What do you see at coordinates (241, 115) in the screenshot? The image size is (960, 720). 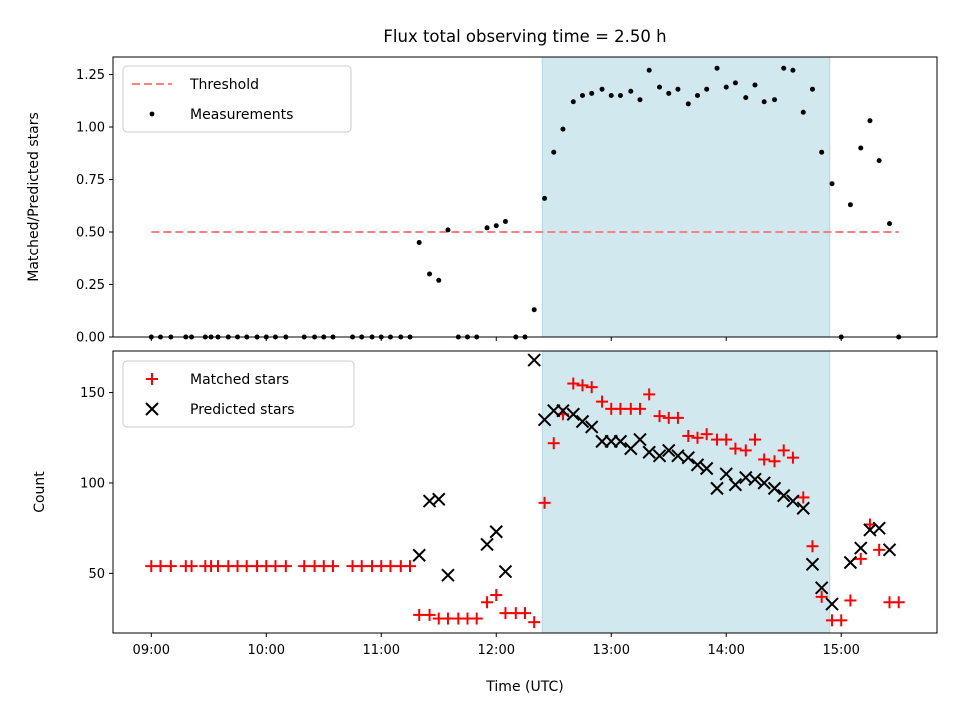 I see `legend-measurements-label: Measurements` at bounding box center [241, 115].